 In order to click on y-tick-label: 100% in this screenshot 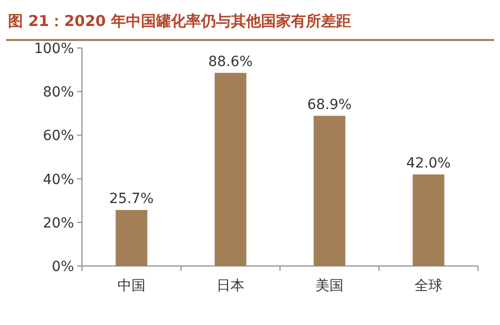, I will do `click(54, 49)`.